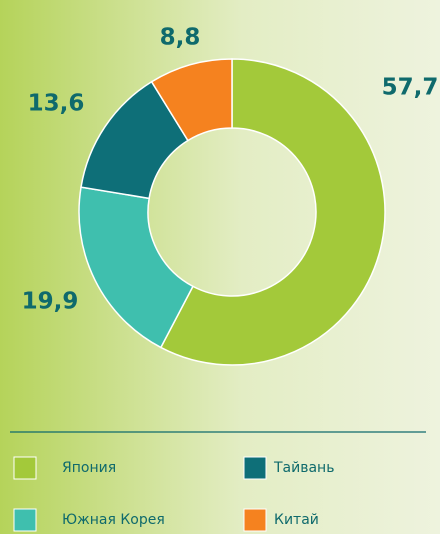  What do you see at coordinates (89, 468) in the screenshot?
I see `legend-label: Япония` at bounding box center [89, 468].